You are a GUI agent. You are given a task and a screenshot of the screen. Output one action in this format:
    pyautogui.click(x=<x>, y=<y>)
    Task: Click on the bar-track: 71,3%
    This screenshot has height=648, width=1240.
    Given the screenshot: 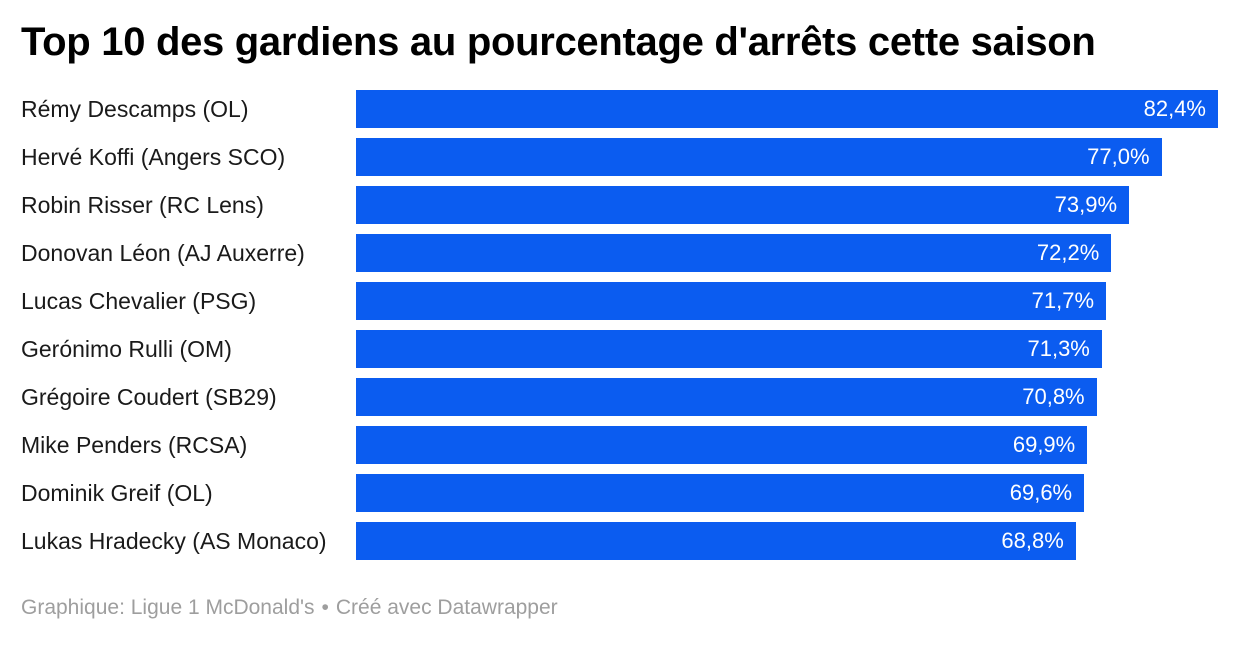 What is the action you would take?
    pyautogui.click(x=787, y=349)
    